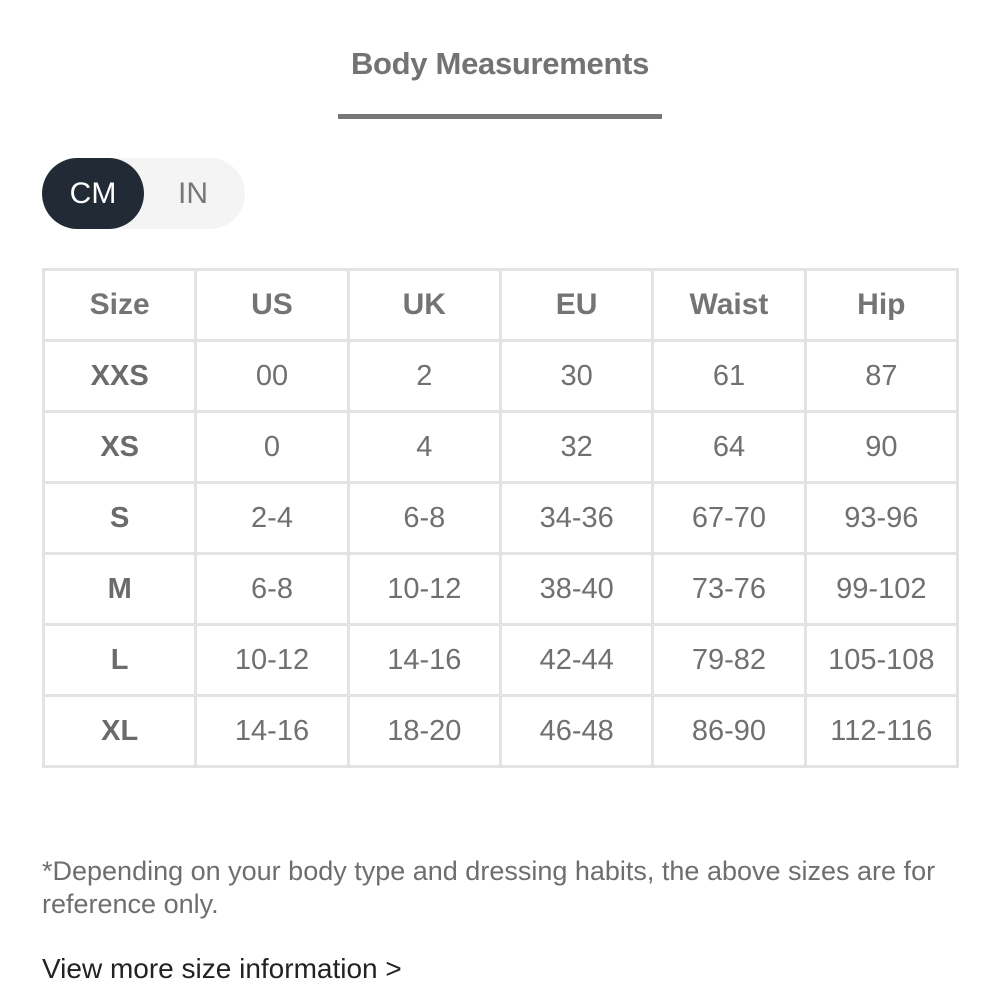  Describe the element at coordinates (881, 376) in the screenshot. I see `table-cell: 87` at that location.